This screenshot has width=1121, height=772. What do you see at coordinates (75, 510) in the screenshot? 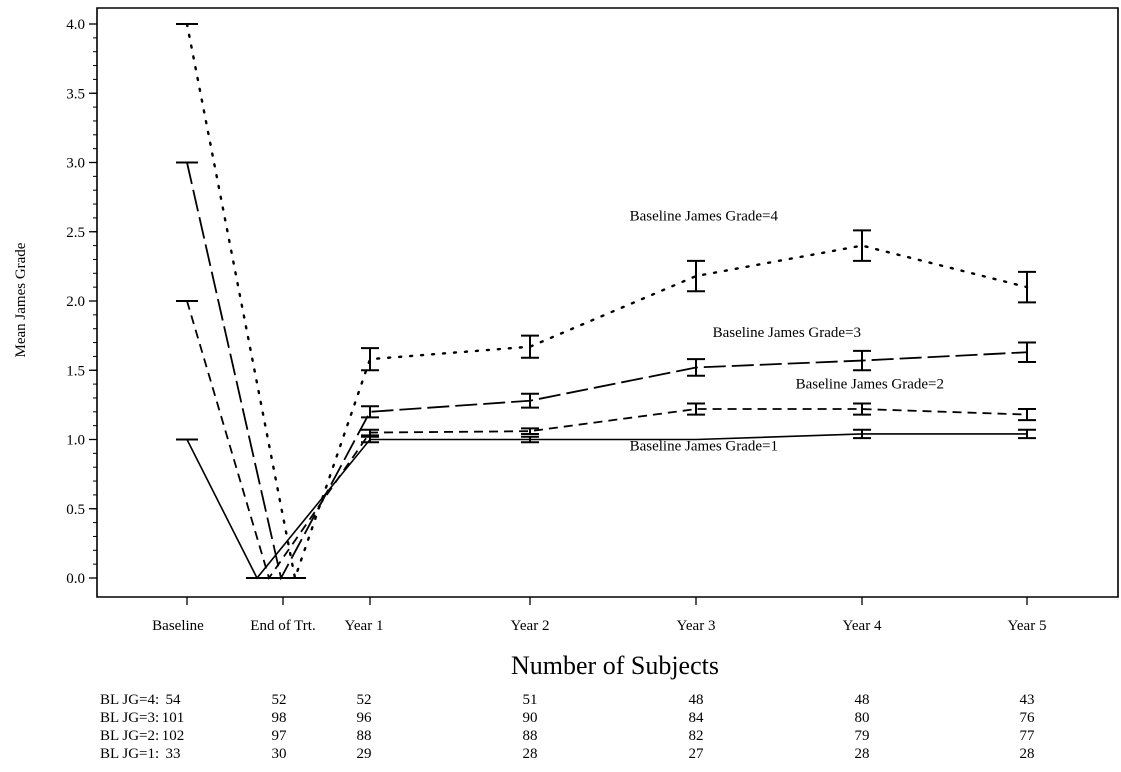
I see `y-tick-label: 0.5` at bounding box center [75, 510].